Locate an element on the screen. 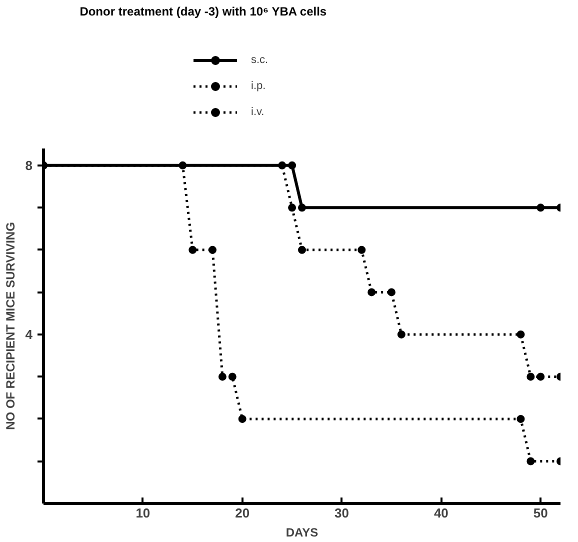  legend-label: s.c. is located at coordinates (260, 60).